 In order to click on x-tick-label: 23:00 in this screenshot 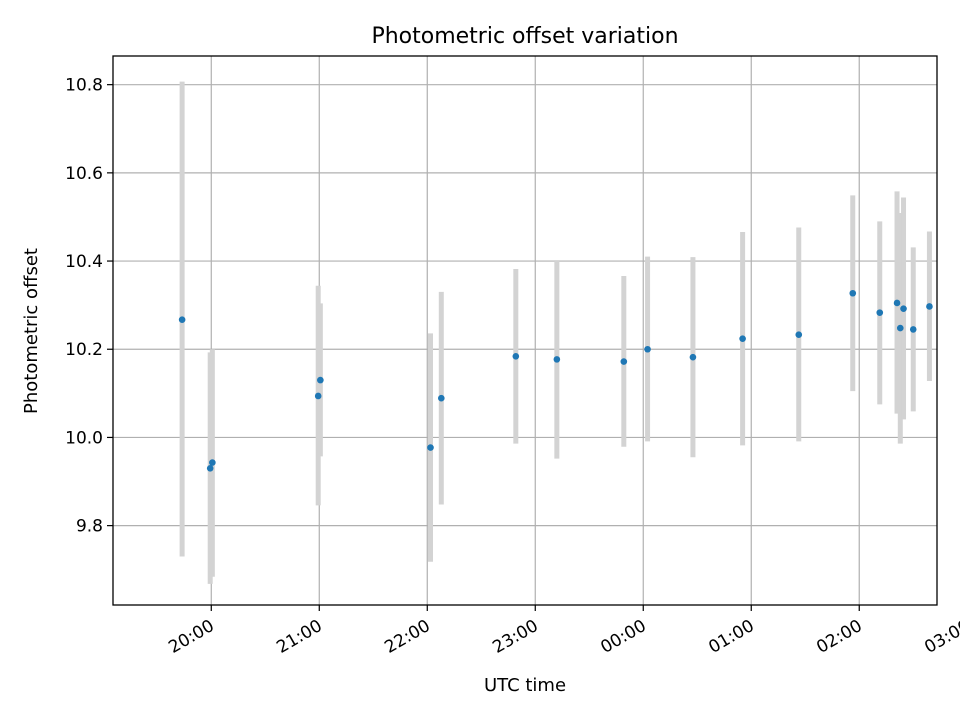, I will do `click(515, 637)`.